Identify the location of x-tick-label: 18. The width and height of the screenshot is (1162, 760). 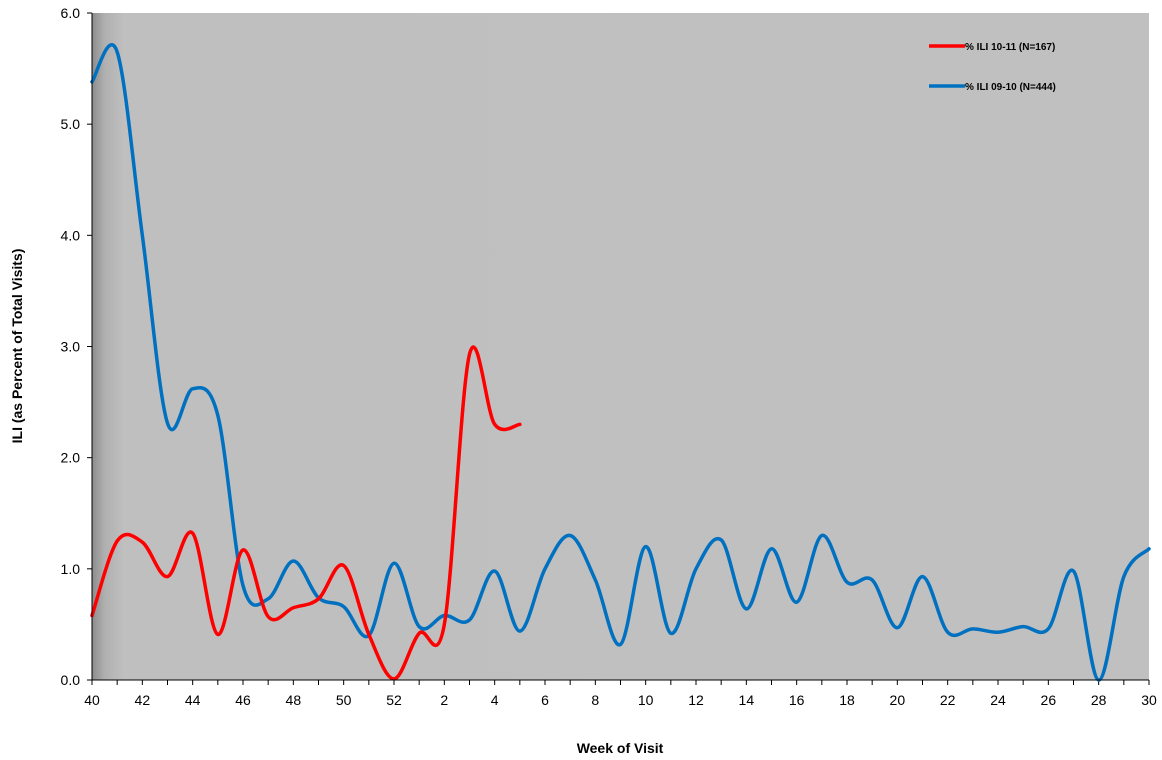
(847, 700).